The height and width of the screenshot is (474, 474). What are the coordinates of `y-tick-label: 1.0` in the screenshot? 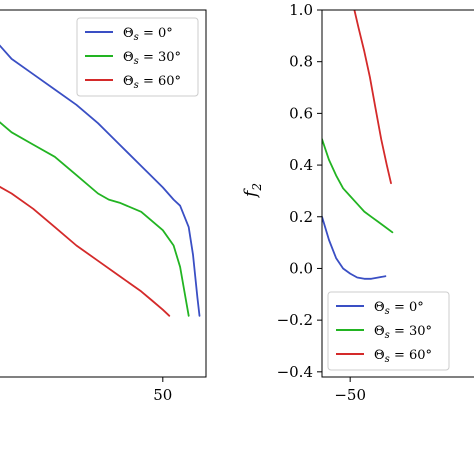 It's located at (301, 10).